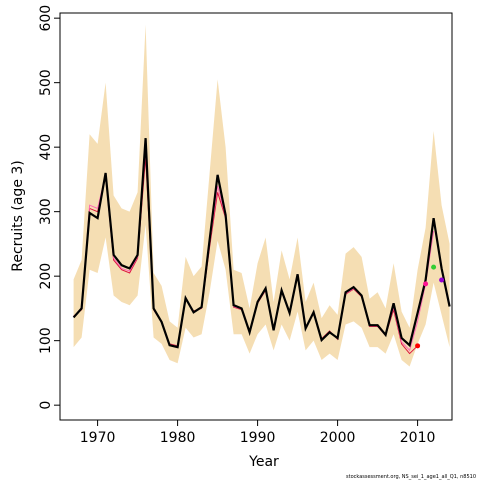  Describe the element at coordinates (46, 147) in the screenshot. I see `y-tick-label: 400` at that location.